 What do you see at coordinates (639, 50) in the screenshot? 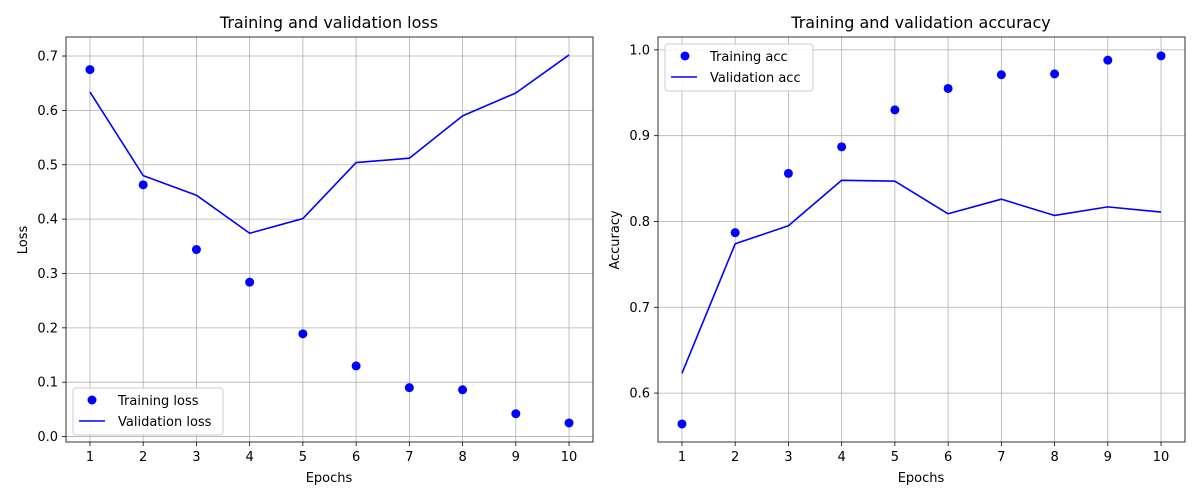
I see `y-tick-label: 1.0` at bounding box center [639, 50].